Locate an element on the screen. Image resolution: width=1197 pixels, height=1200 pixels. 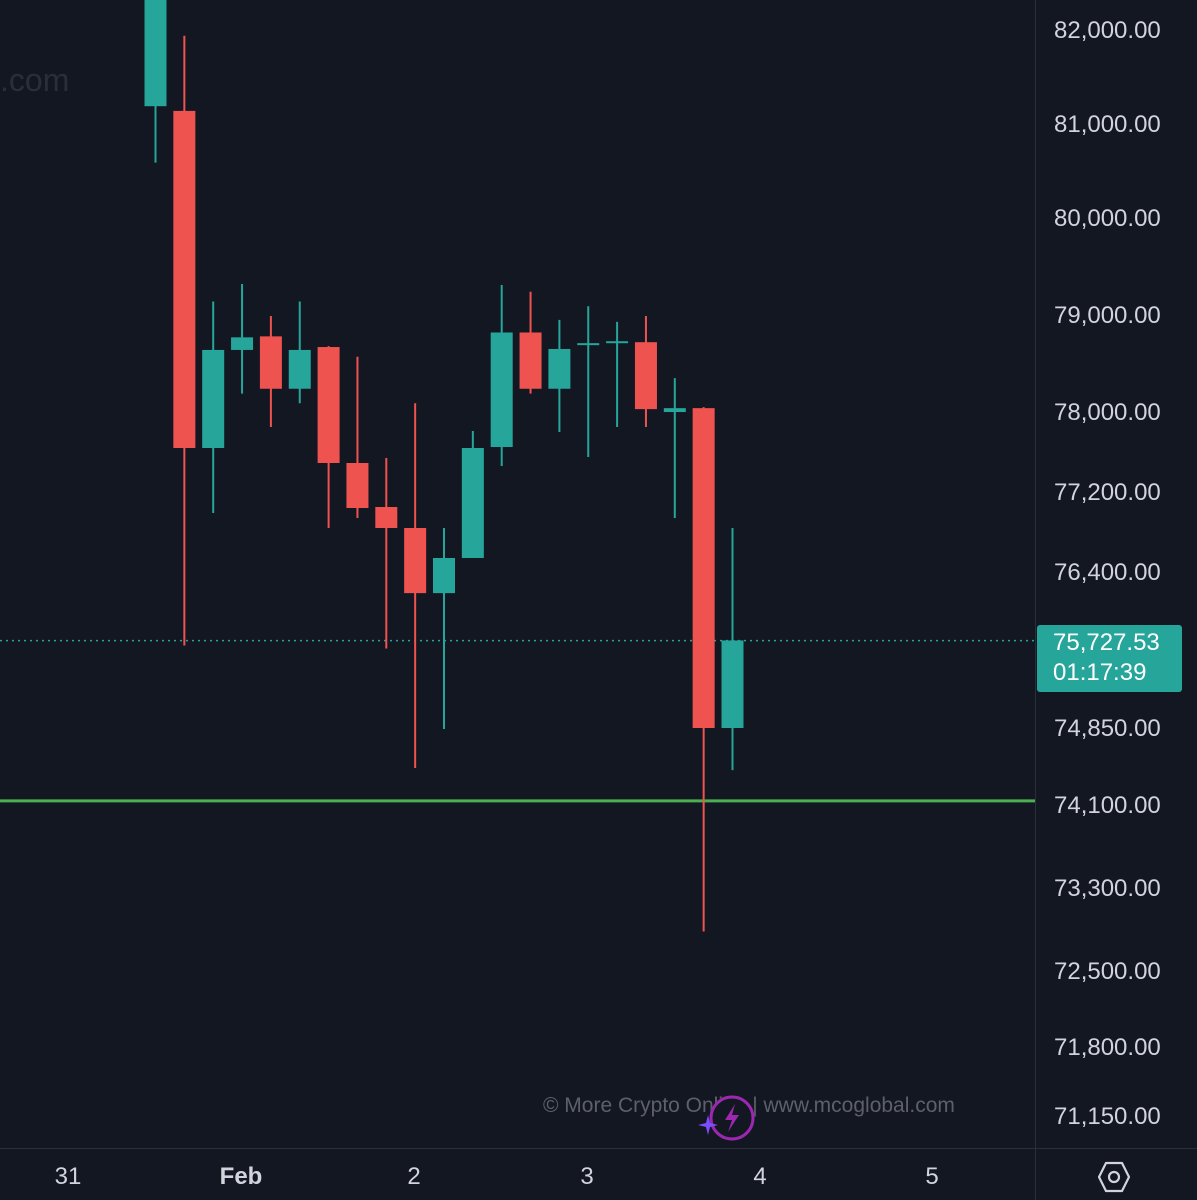
current-price-badge: 75,727.53 01:17:39 is located at coordinates (1109, 658).